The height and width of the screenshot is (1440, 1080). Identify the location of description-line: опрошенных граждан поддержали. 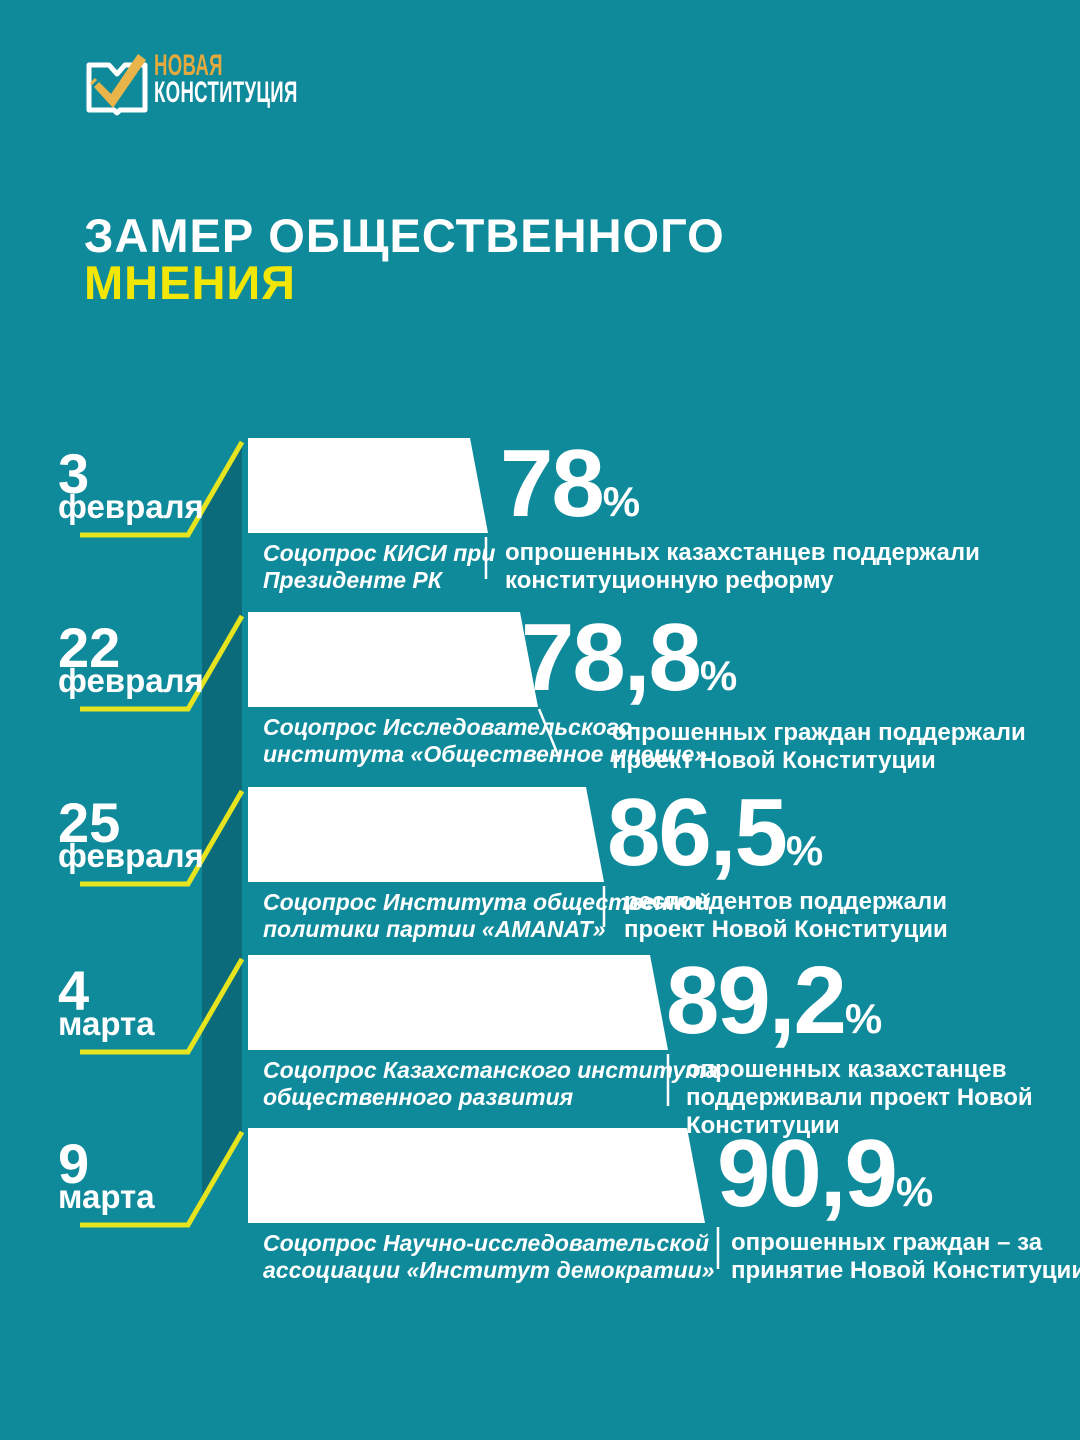
(819, 732).